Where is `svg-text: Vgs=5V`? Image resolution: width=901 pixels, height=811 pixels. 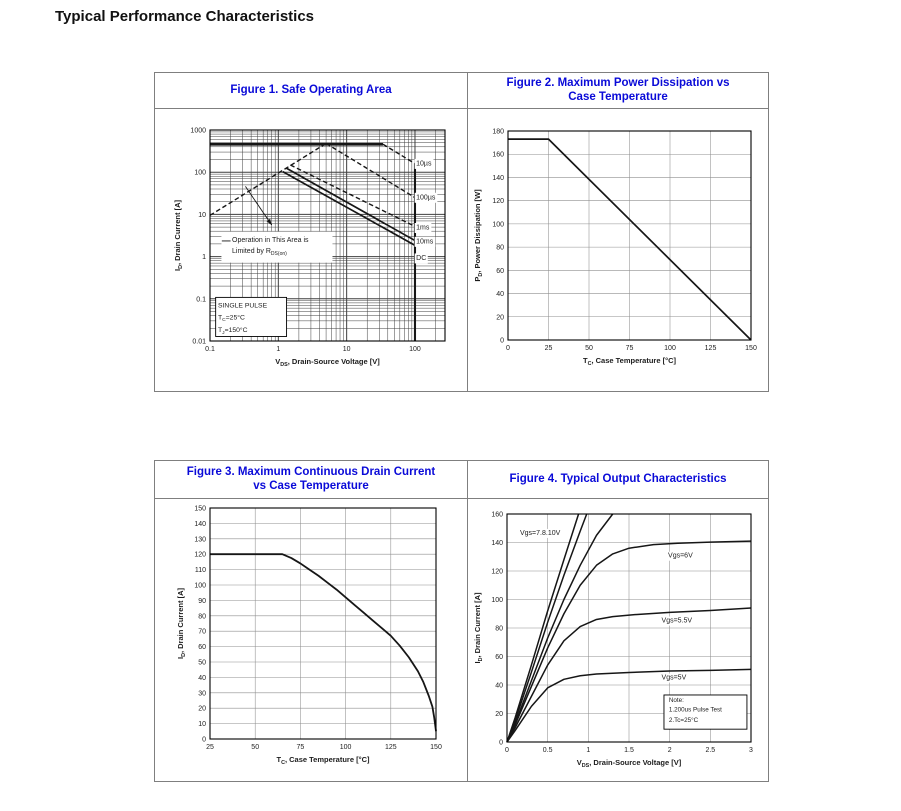 svg-text: Vgs=5V is located at coordinates (674, 678).